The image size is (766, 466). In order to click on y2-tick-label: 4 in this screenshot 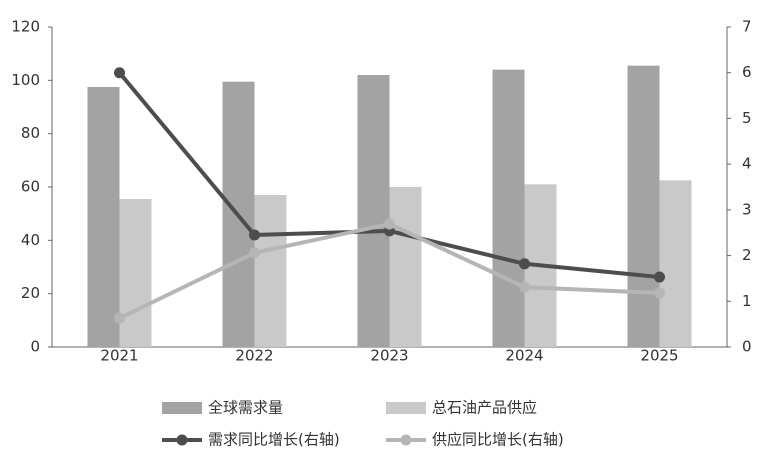, I will do `click(747, 164)`.